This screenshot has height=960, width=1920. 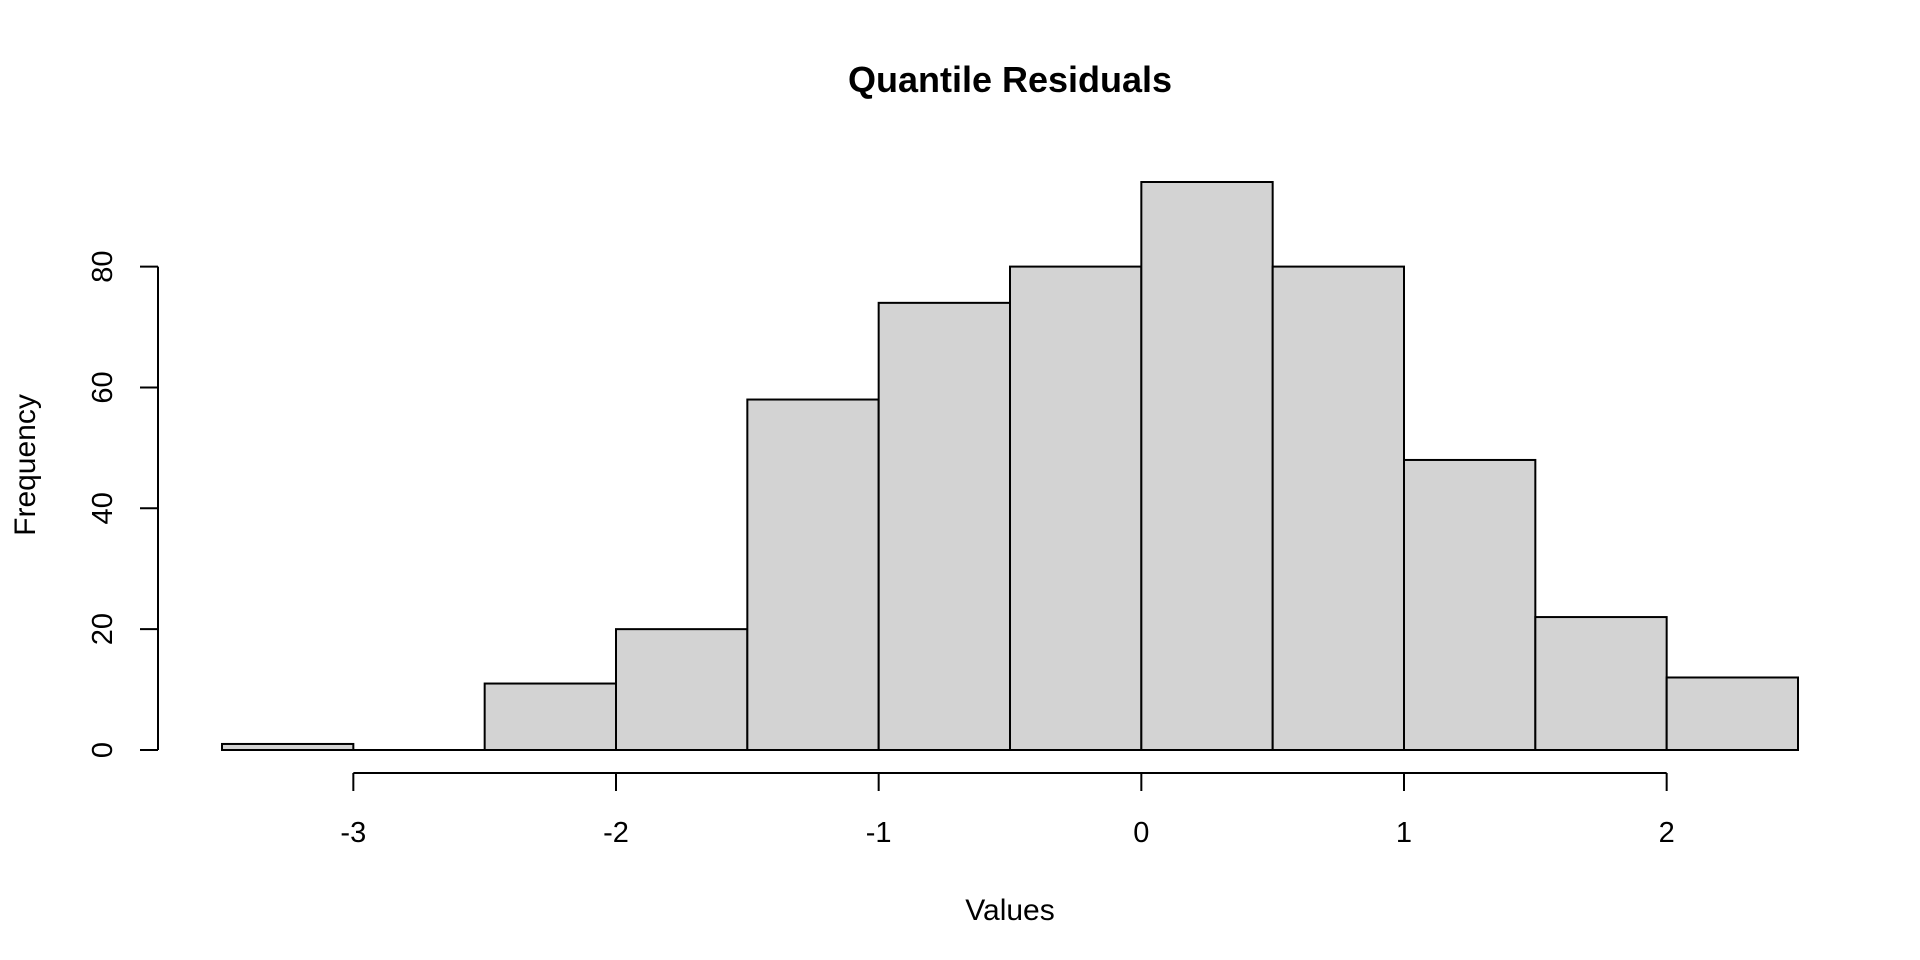 I want to click on y-axis: 0 20 40 60 80, so click(x=123, y=504).